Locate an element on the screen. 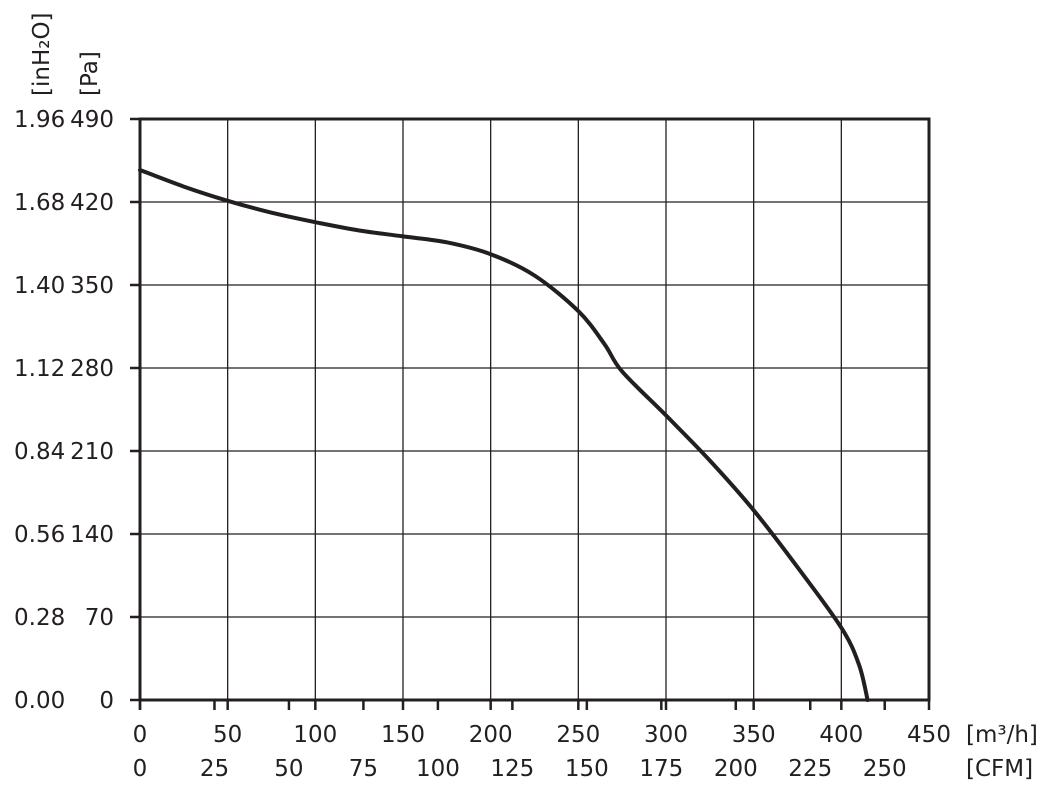  x-tick-label-m3h: 400 is located at coordinates (841, 735).